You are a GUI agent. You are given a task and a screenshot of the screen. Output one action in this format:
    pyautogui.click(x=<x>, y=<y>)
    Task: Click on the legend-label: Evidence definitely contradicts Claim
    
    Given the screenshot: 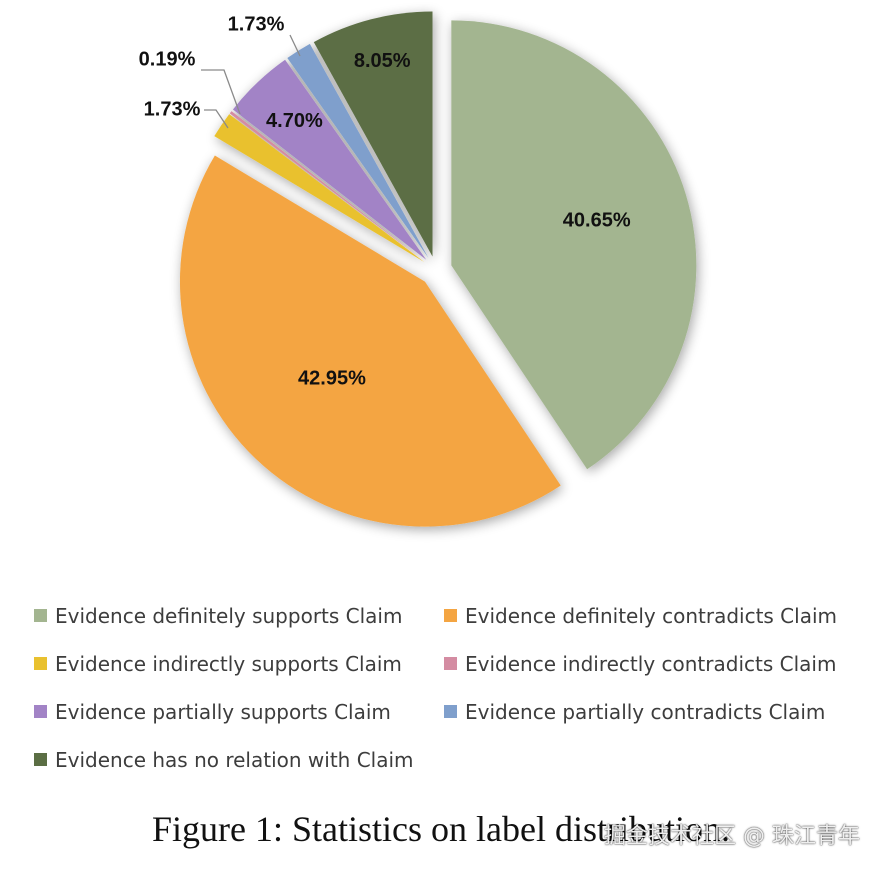 What is the action you would take?
    pyautogui.click(x=651, y=615)
    